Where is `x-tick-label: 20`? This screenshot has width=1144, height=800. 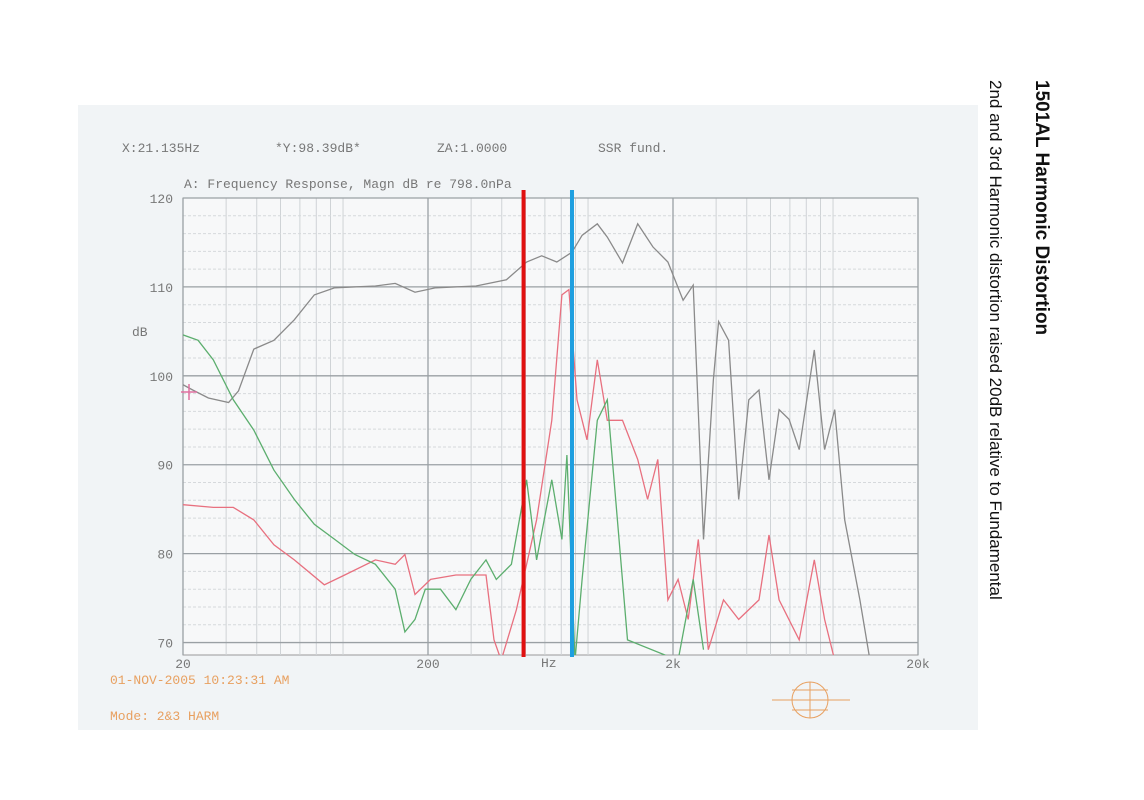
x-tick-label: 20 is located at coordinates (183, 664).